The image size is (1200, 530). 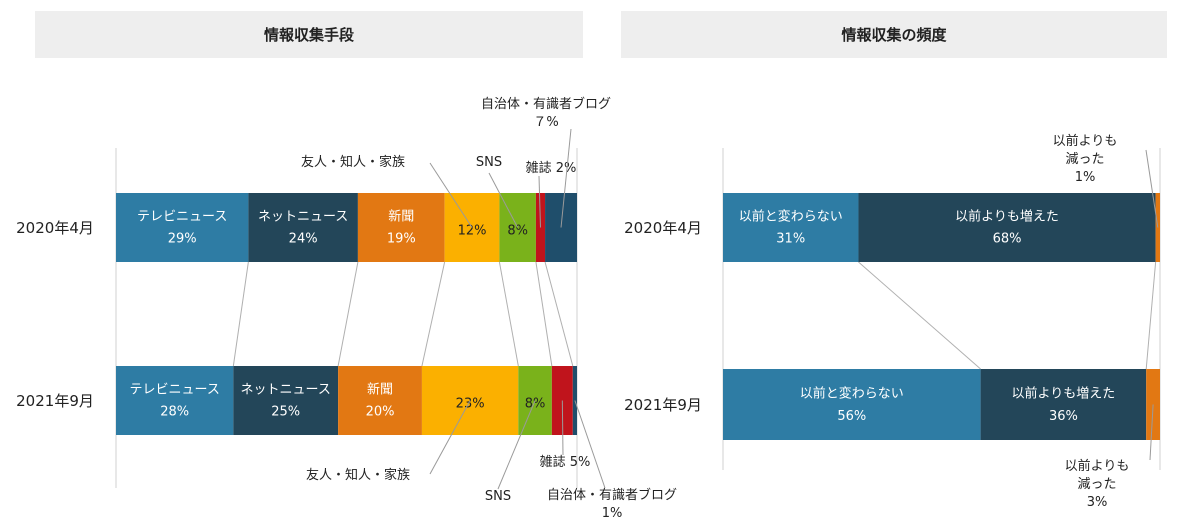 What do you see at coordinates (545, 122) in the screenshot?
I see `callout-label: ７%` at bounding box center [545, 122].